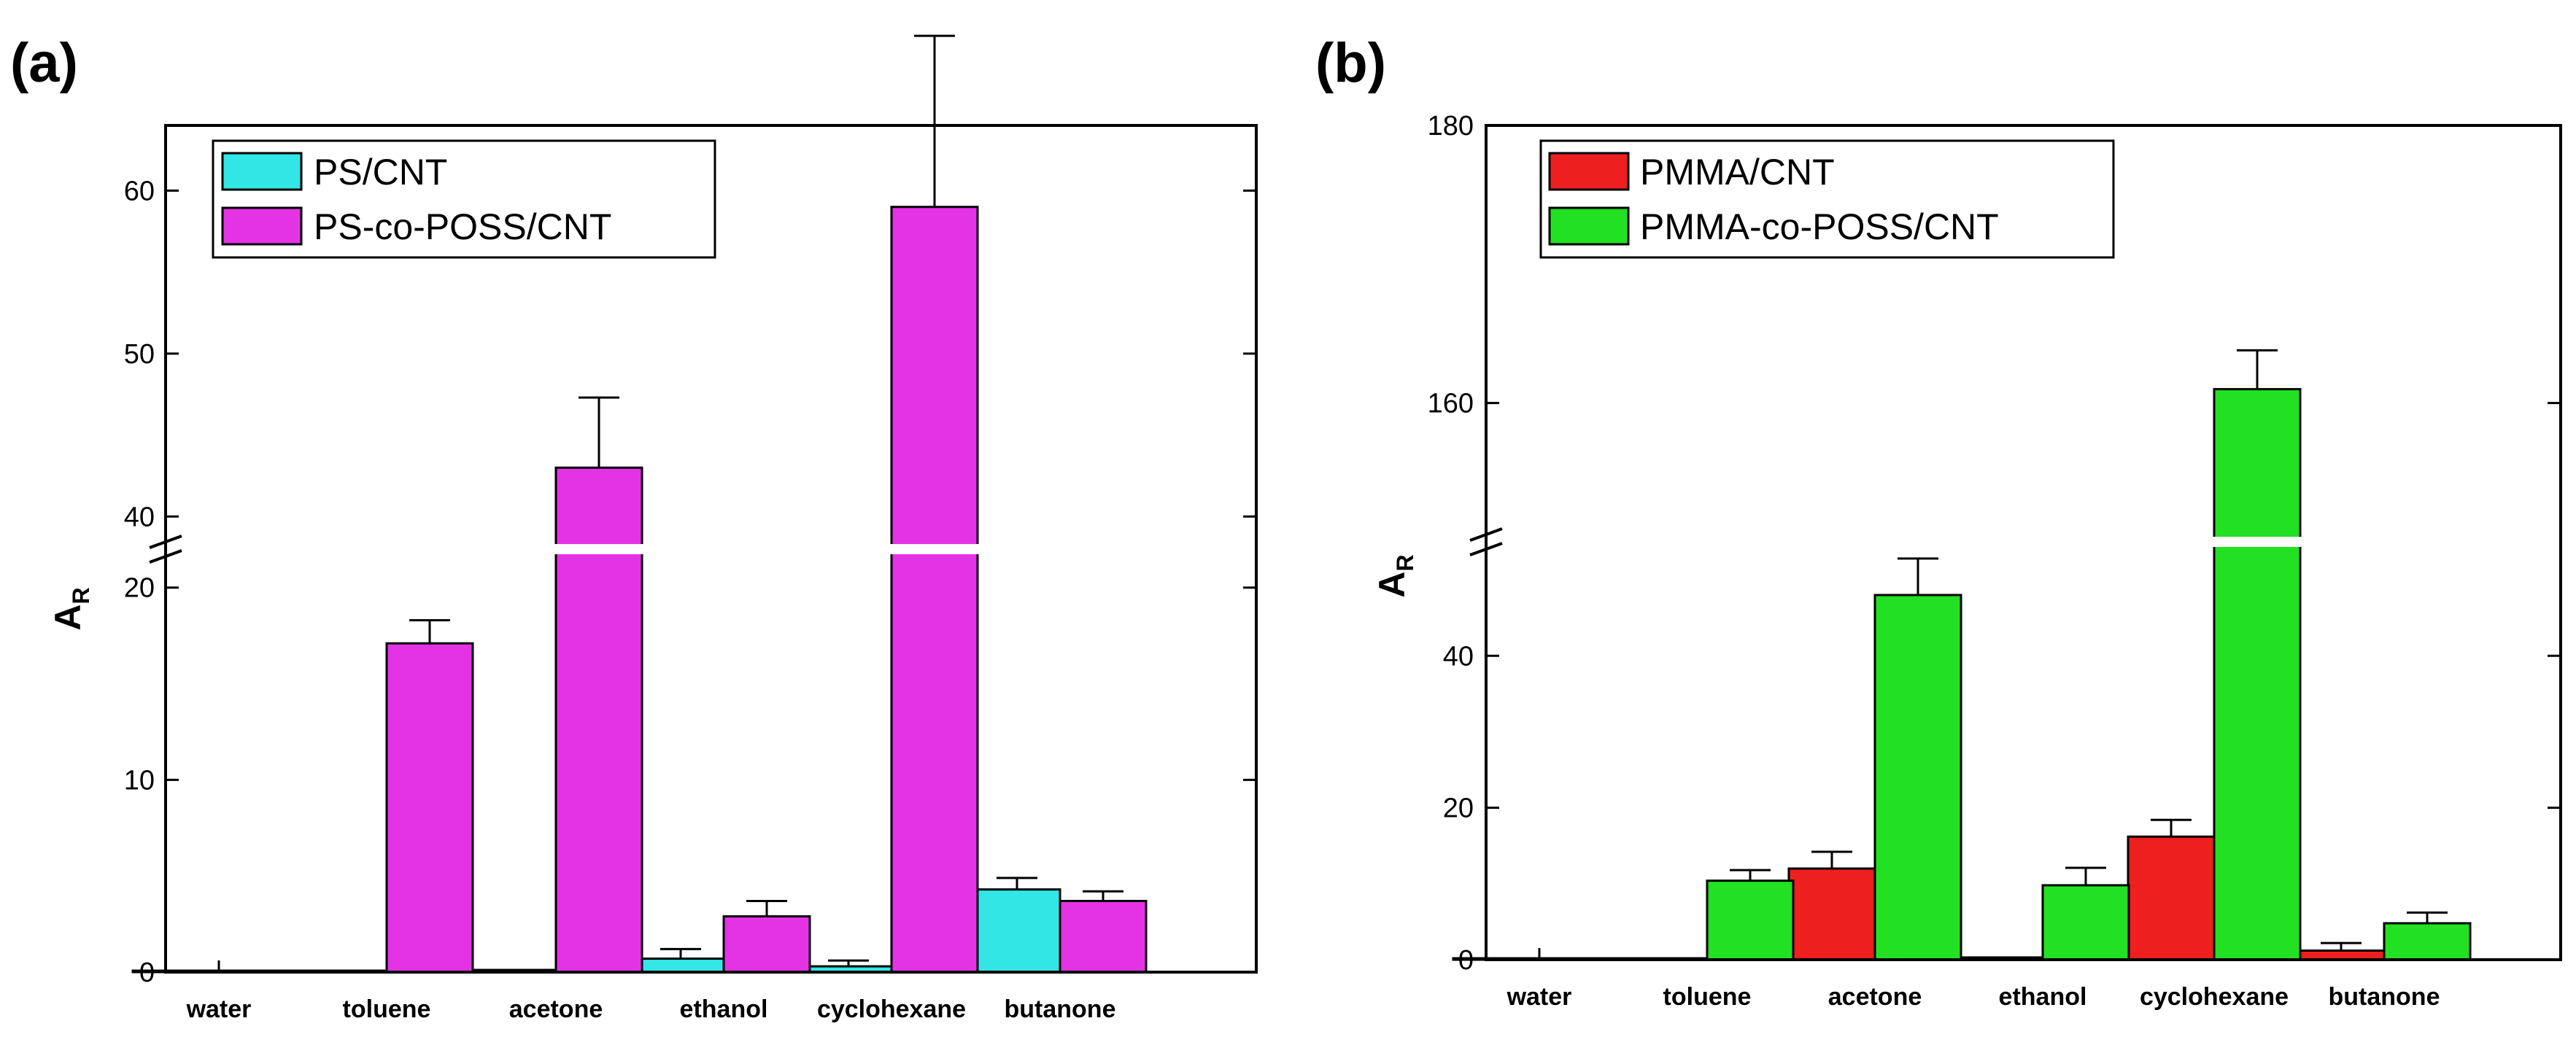 The height and width of the screenshot is (1064, 2576). Describe the element at coordinates (1819, 226) in the screenshot. I see `legend-label-pmma-co-poss-cnt: PMMA-co-POSS/CNT` at that location.